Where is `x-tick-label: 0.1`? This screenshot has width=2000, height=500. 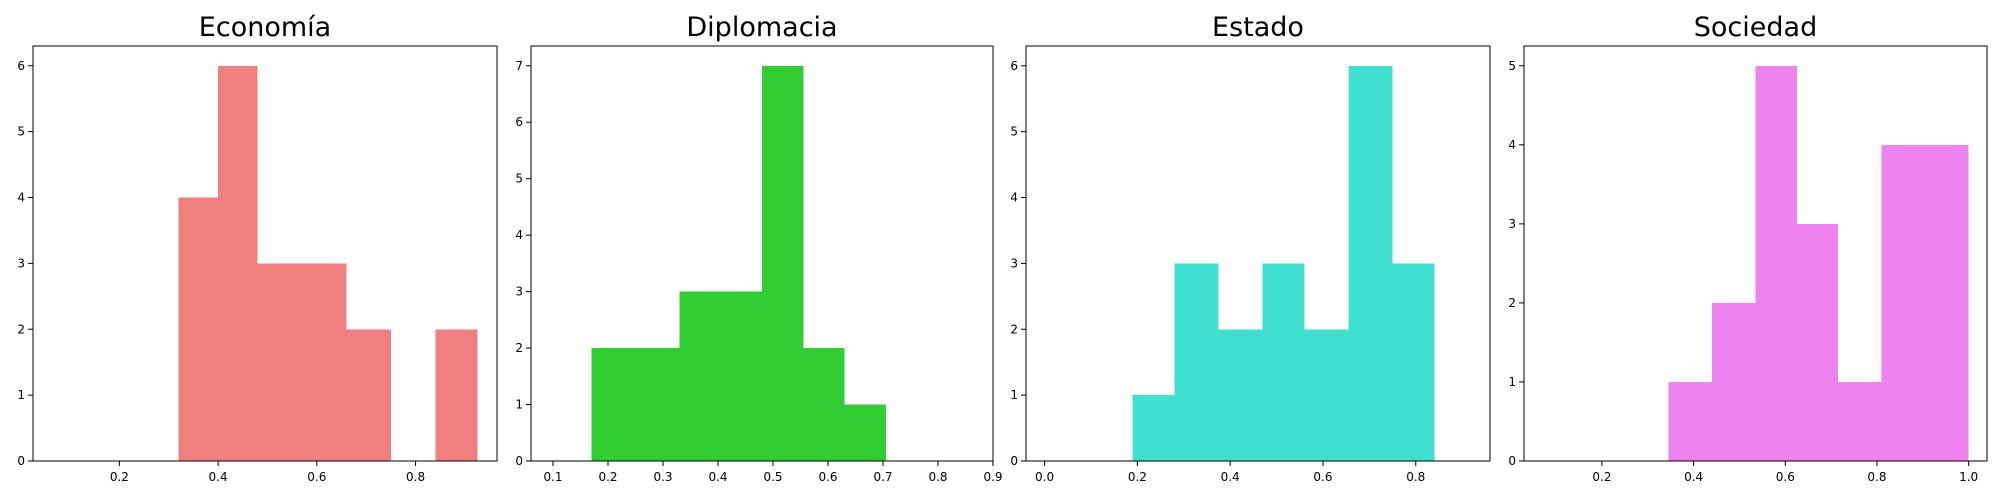 x-tick-label: 0.1 is located at coordinates (552, 477).